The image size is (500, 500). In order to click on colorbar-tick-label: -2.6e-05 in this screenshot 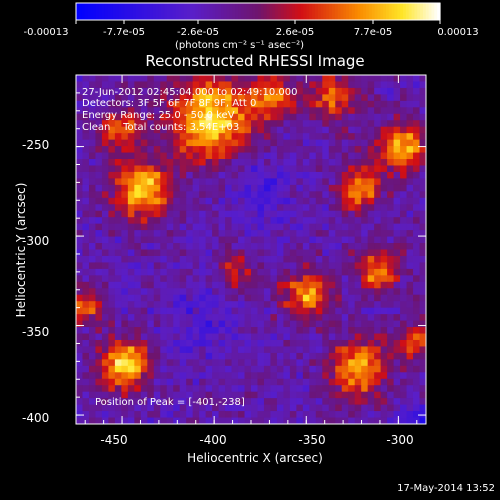, I will do `click(198, 32)`.